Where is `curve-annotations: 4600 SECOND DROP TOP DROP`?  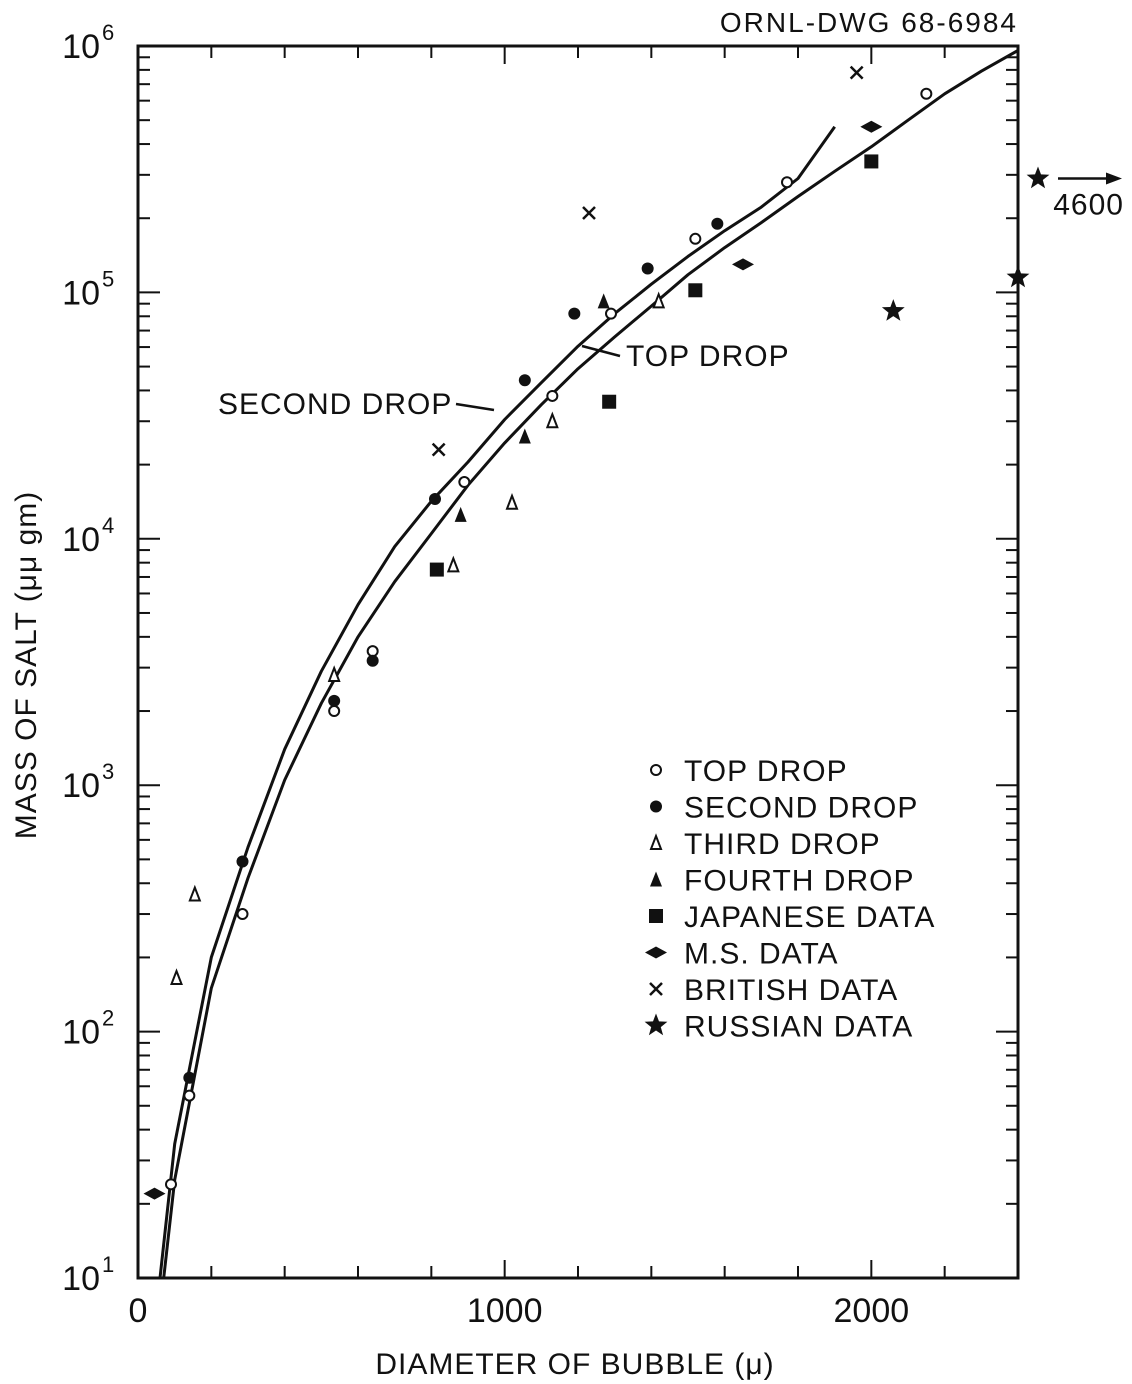 curve-annotations: 4600 SECOND DROP TOP DROP is located at coordinates (671, 293).